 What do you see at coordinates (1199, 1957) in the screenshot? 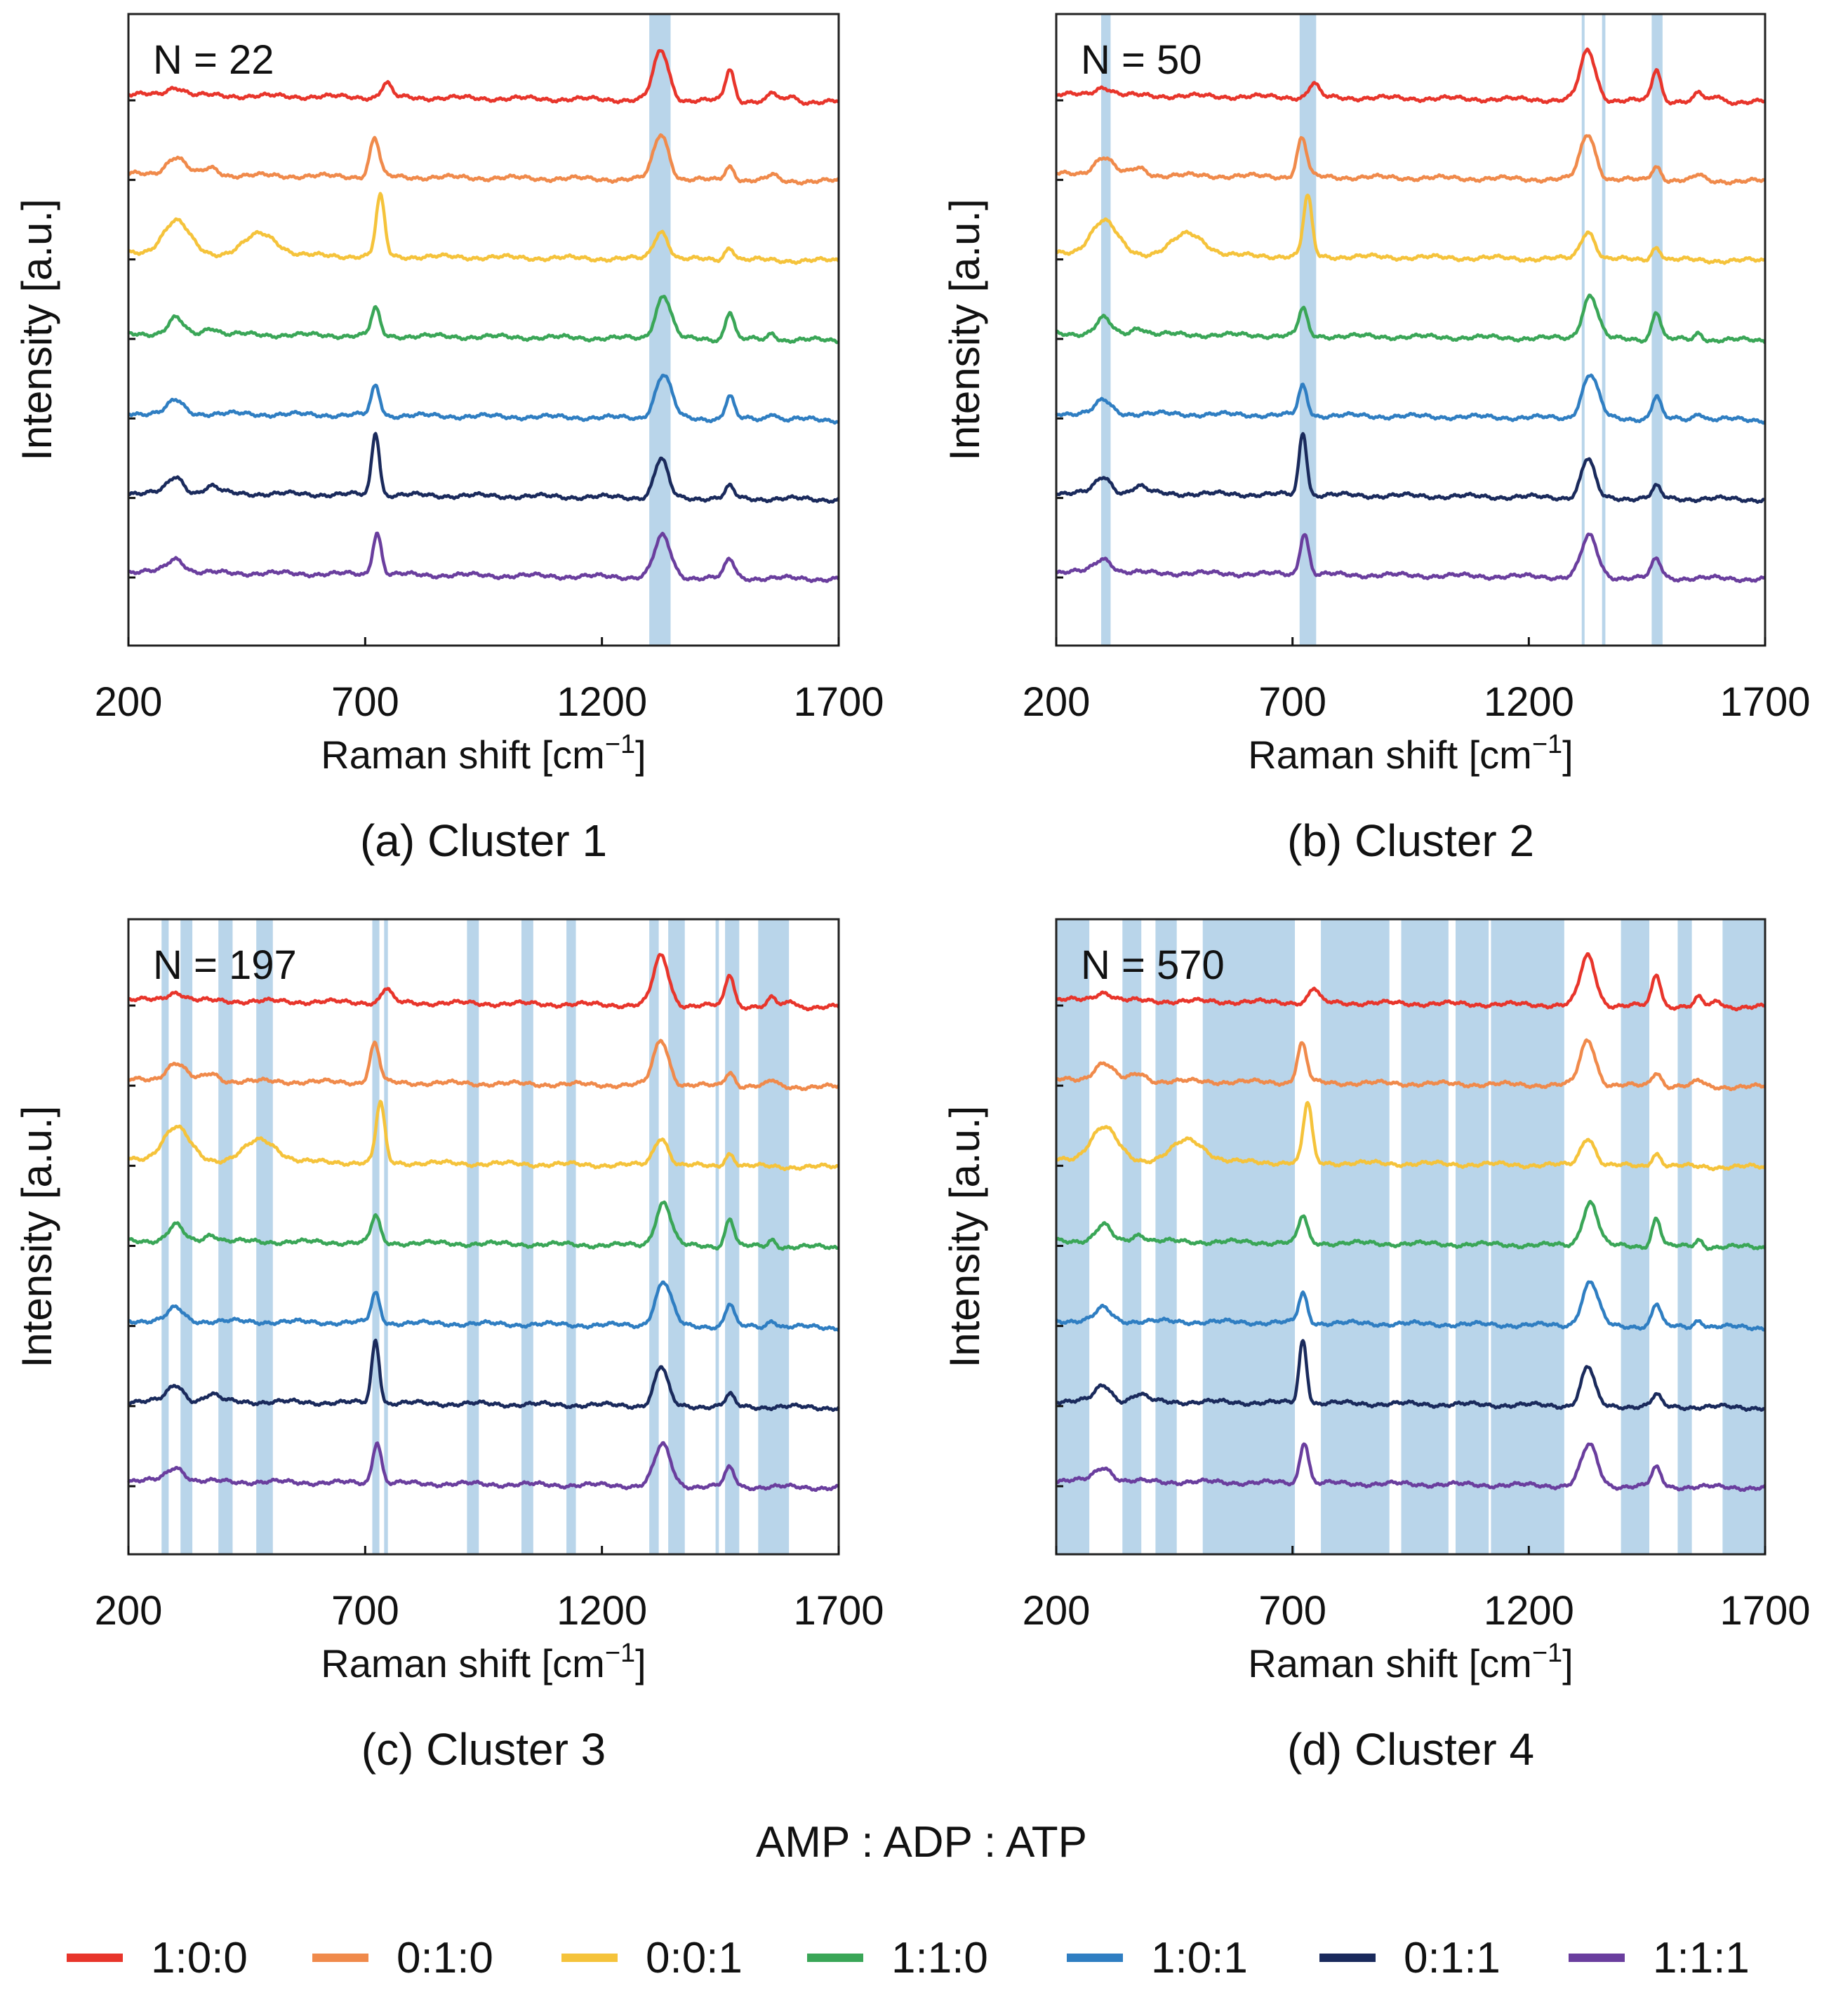
I see `legend-label-1-0-1: 1:0:1` at bounding box center [1199, 1957].